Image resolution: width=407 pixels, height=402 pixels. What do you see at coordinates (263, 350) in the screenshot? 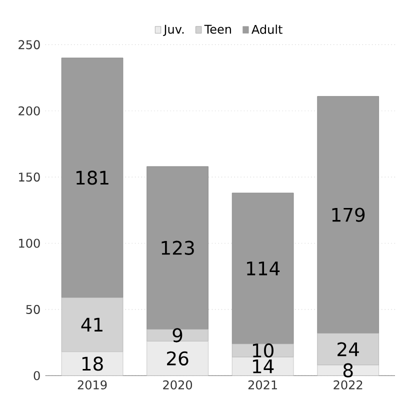
I see `data-label: 10` at bounding box center [263, 350].